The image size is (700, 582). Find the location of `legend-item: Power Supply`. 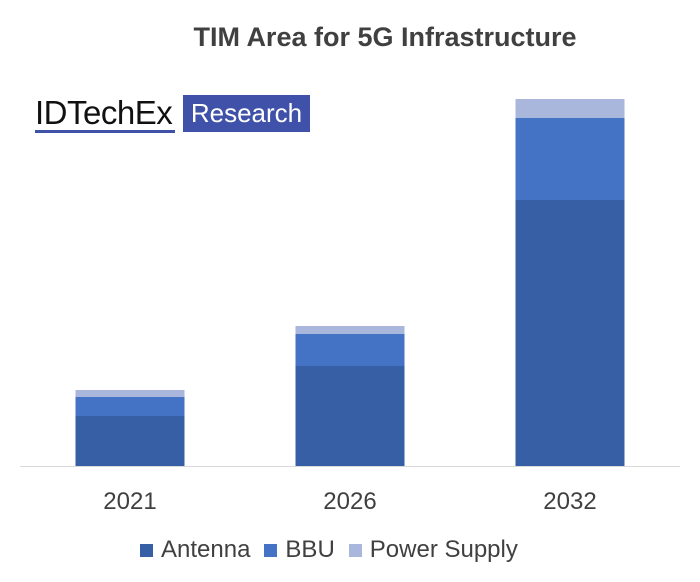

legend-item: Power Supply is located at coordinates (433, 550).